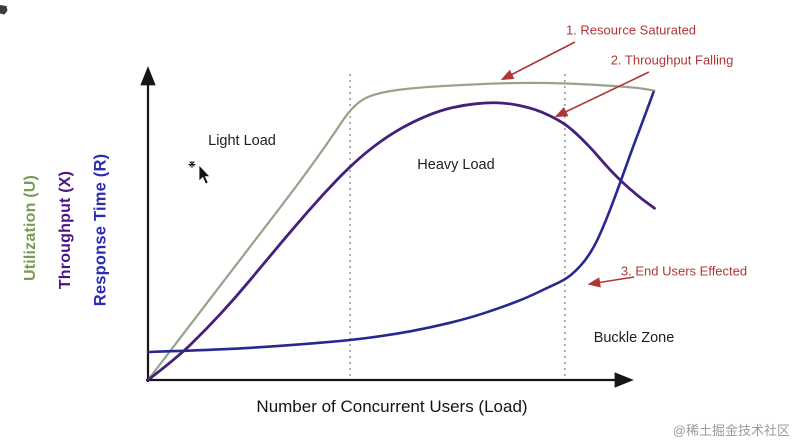 The height and width of the screenshot is (444, 800). I want to click on zone-label-buckle-zone: Buckle Zone, so click(634, 338).